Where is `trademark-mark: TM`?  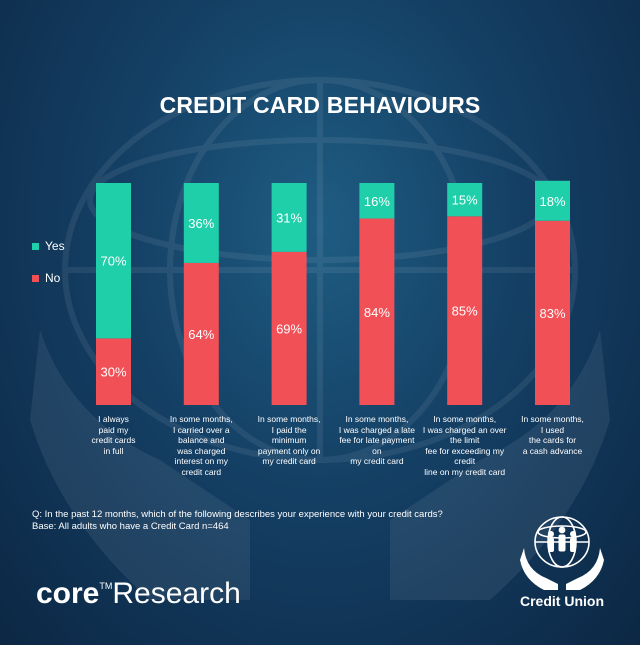 trademark-mark: TM is located at coordinates (106, 586).